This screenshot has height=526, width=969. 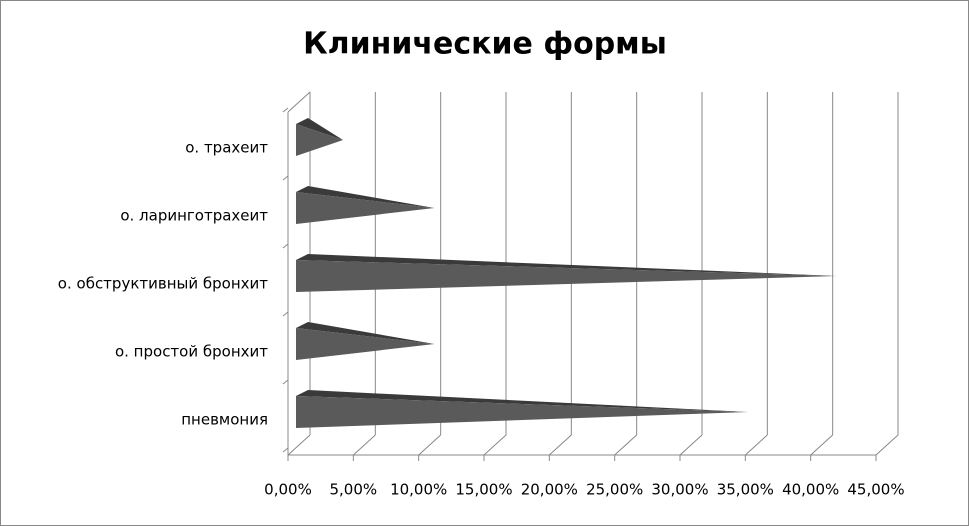 What do you see at coordinates (224, 420) in the screenshot?
I see `y-tick-label: пневмония` at bounding box center [224, 420].